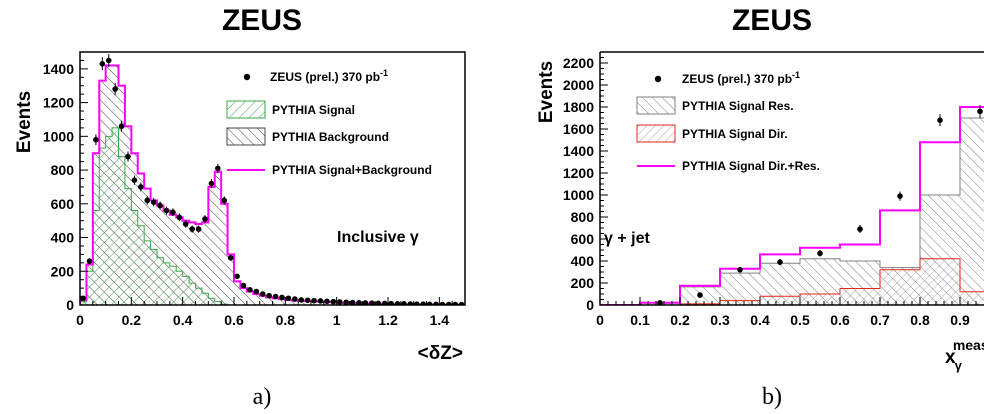 This screenshot has width=984, height=414. What do you see at coordinates (720, 320) in the screenshot?
I see `panel-b-x-tick-label: 0.3` at bounding box center [720, 320].